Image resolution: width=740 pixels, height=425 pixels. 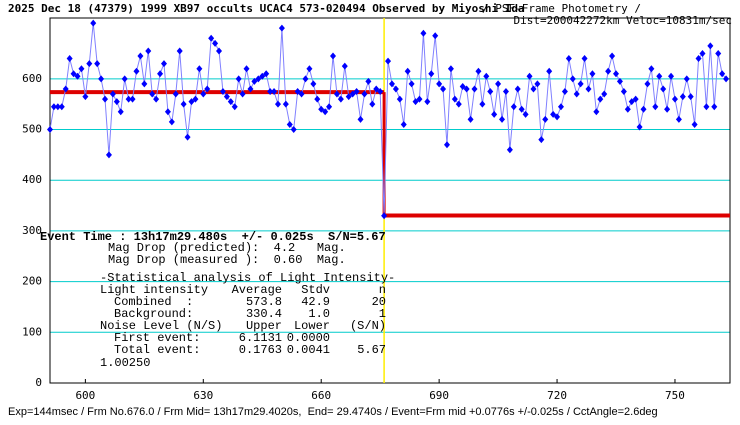 What do you see at coordinates (622, 20) in the screenshot?
I see `subtitle: Dist=200042272km Veloc=10831m/sec` at bounding box center [622, 20].